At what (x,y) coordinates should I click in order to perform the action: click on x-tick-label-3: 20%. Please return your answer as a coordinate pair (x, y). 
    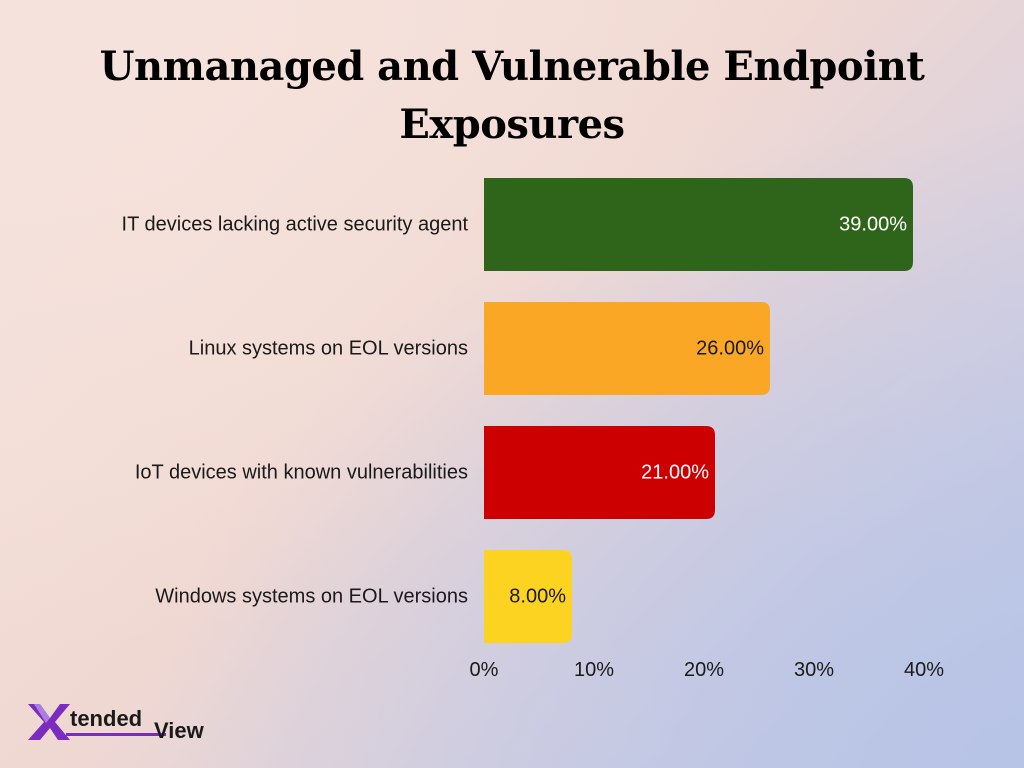
    Looking at the image, I should click on (704, 670).